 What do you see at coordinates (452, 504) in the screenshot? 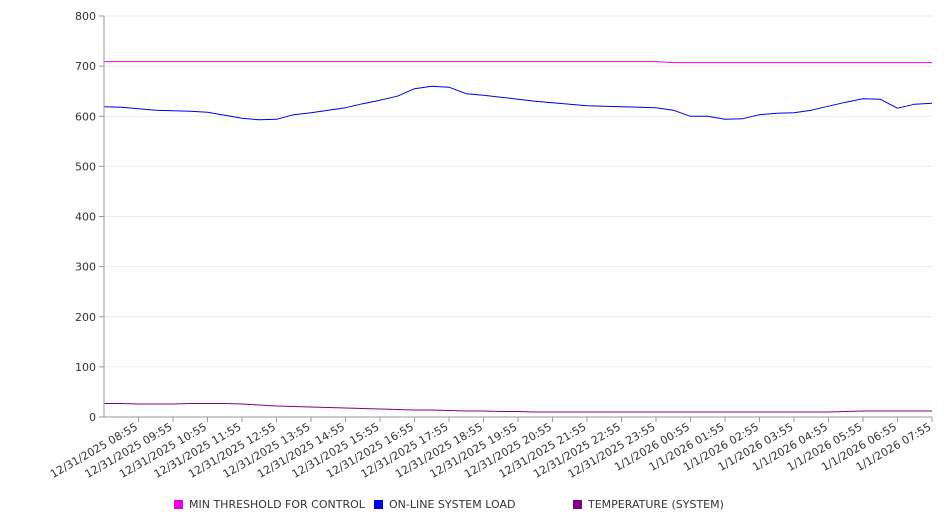
I see `legend-label-system-load: ON-LINE SYSTEM LOAD` at bounding box center [452, 504].